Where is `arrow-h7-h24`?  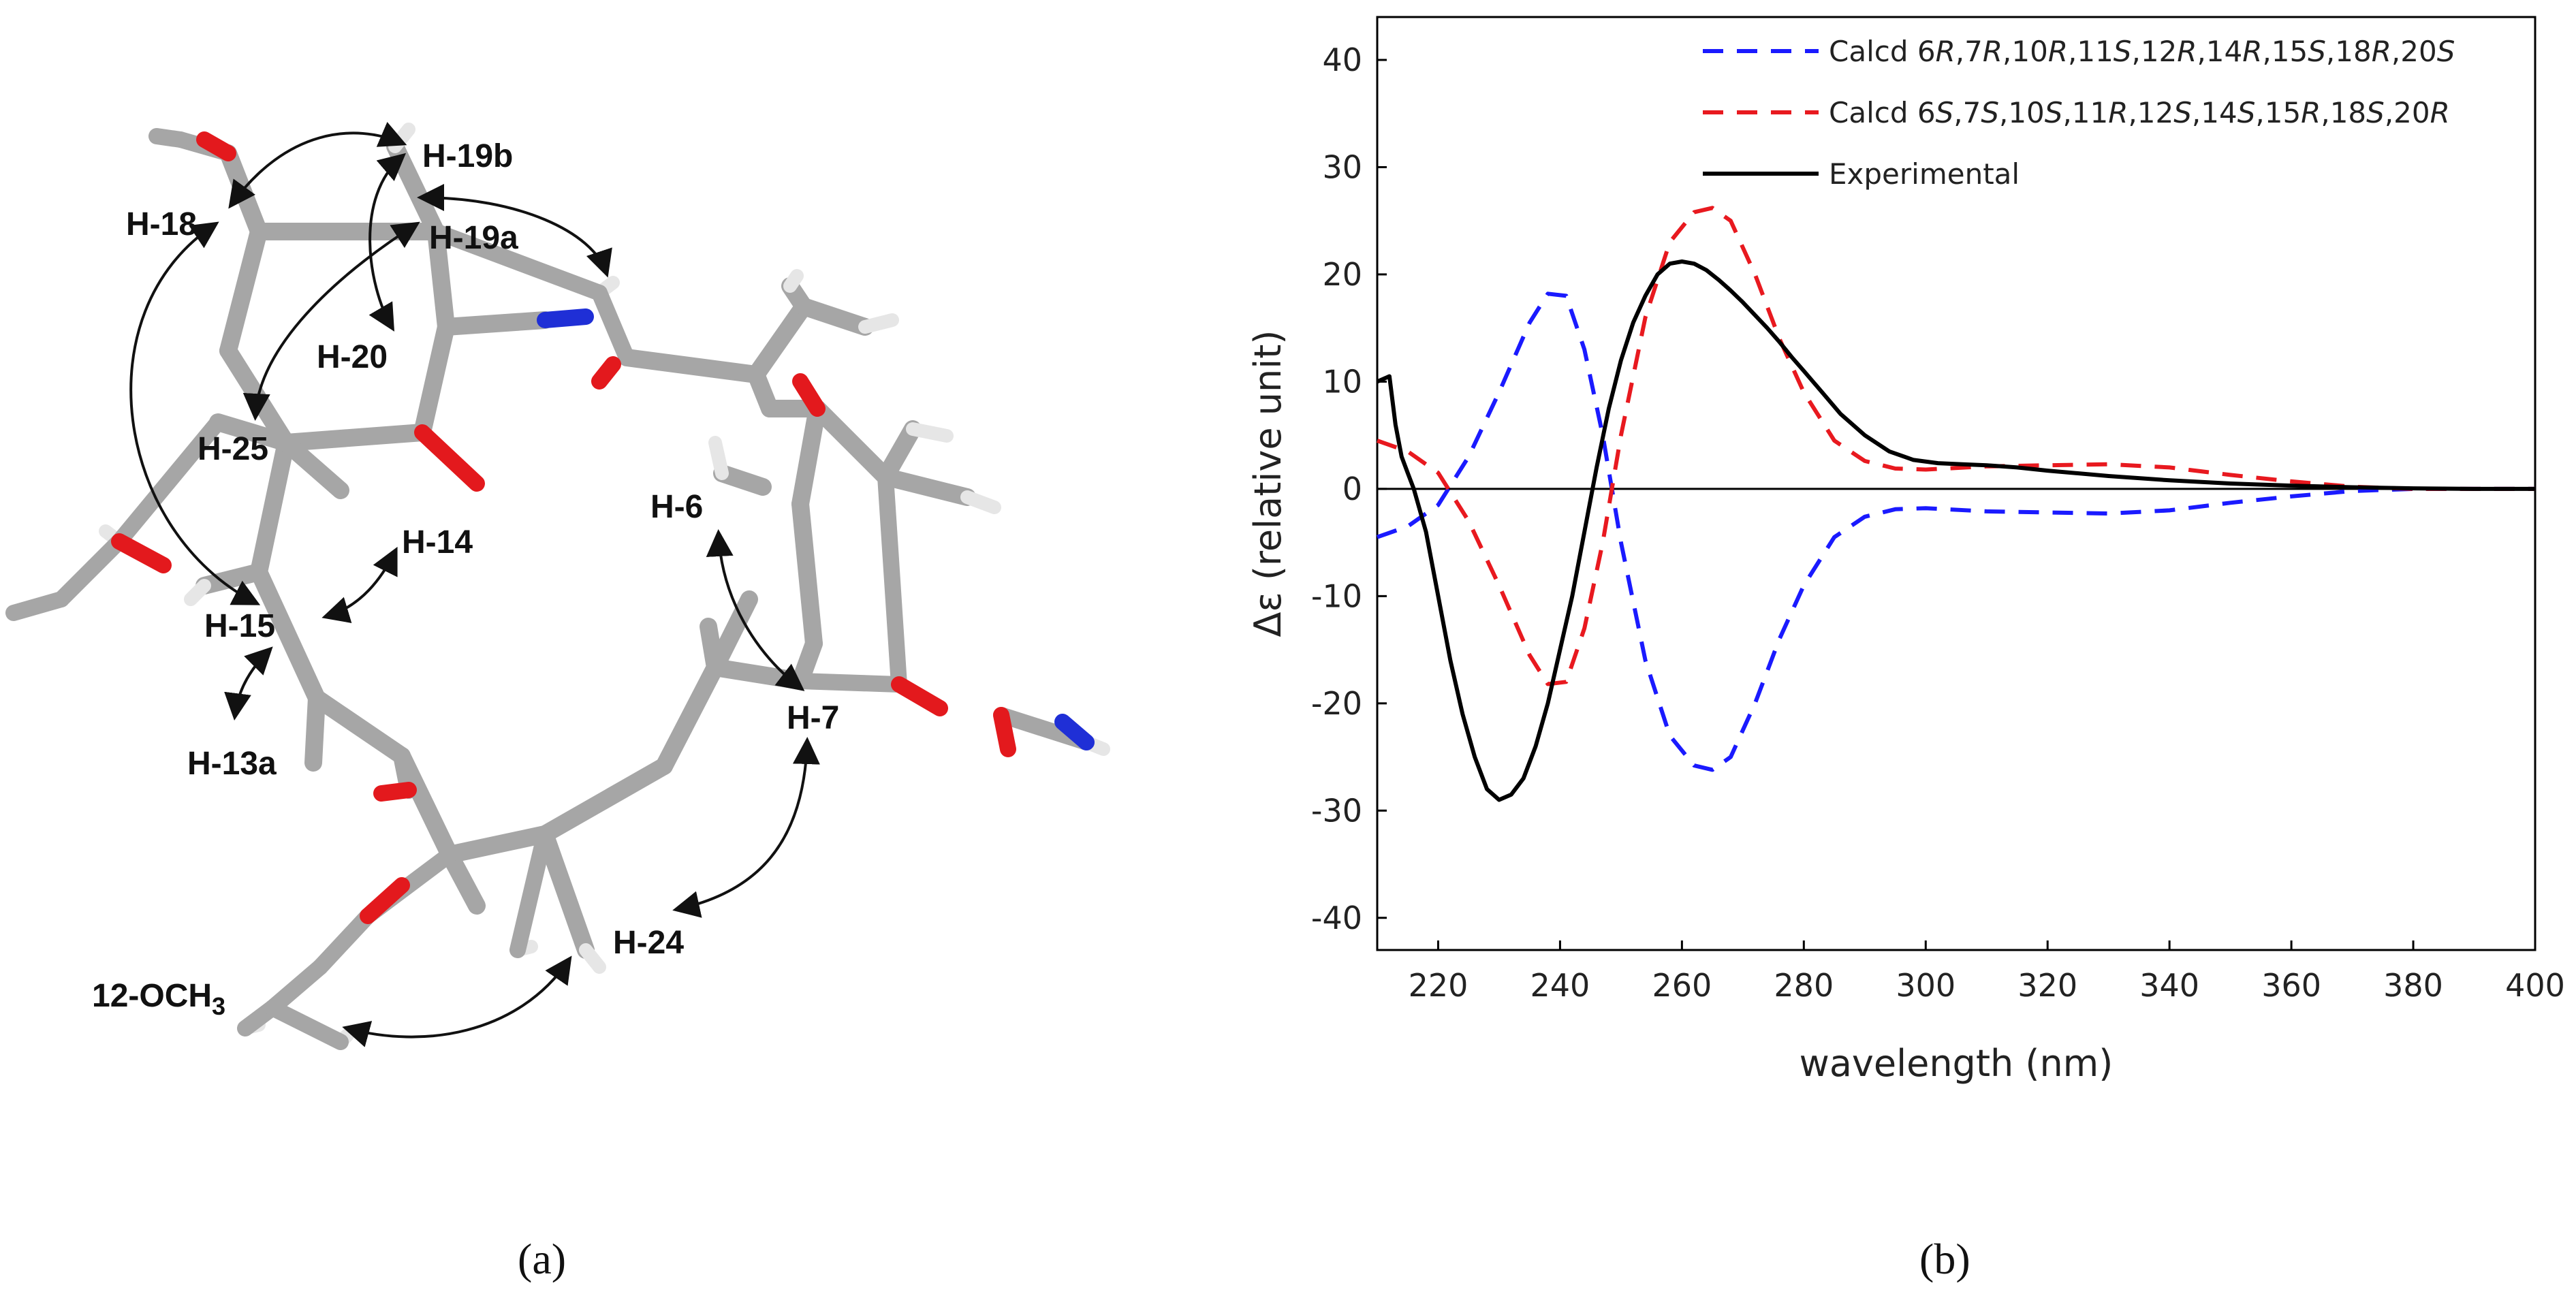 arrow-h7-h24 is located at coordinates (746, 827).